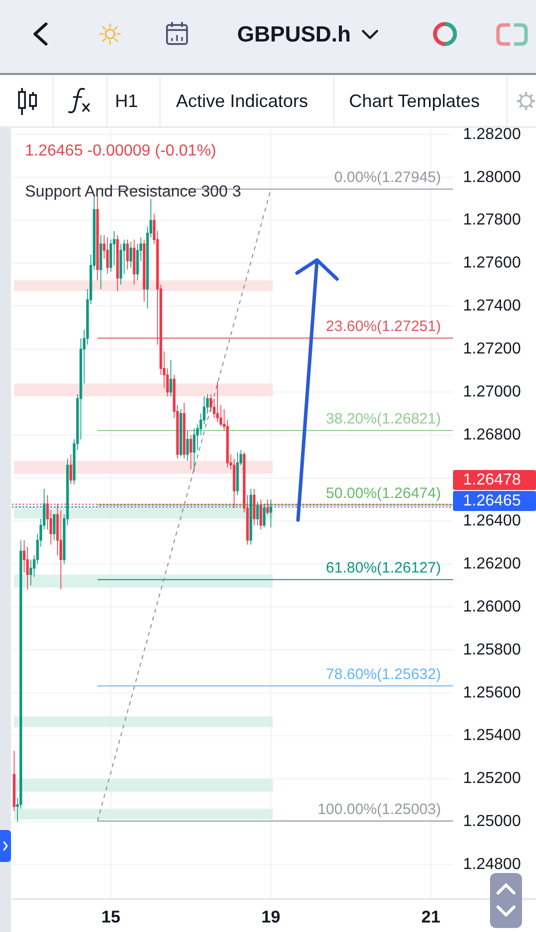 The image size is (536, 932). What do you see at coordinates (383, 327) in the screenshot?
I see `ref-line-label: 23.60%(1.27251)` at bounding box center [383, 327].